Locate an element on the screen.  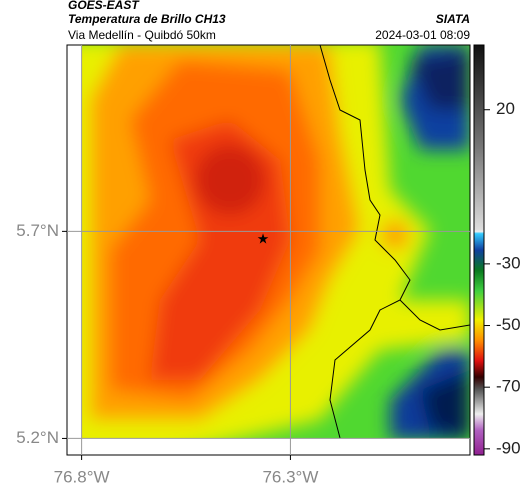
title: GOES-EAST is located at coordinates (104, 6).